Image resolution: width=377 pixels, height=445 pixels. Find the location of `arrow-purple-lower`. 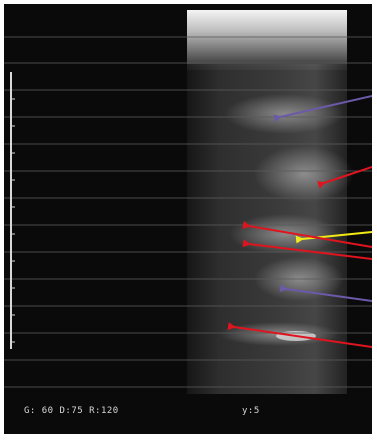

arrow-purple-lower is located at coordinates (325, 293).